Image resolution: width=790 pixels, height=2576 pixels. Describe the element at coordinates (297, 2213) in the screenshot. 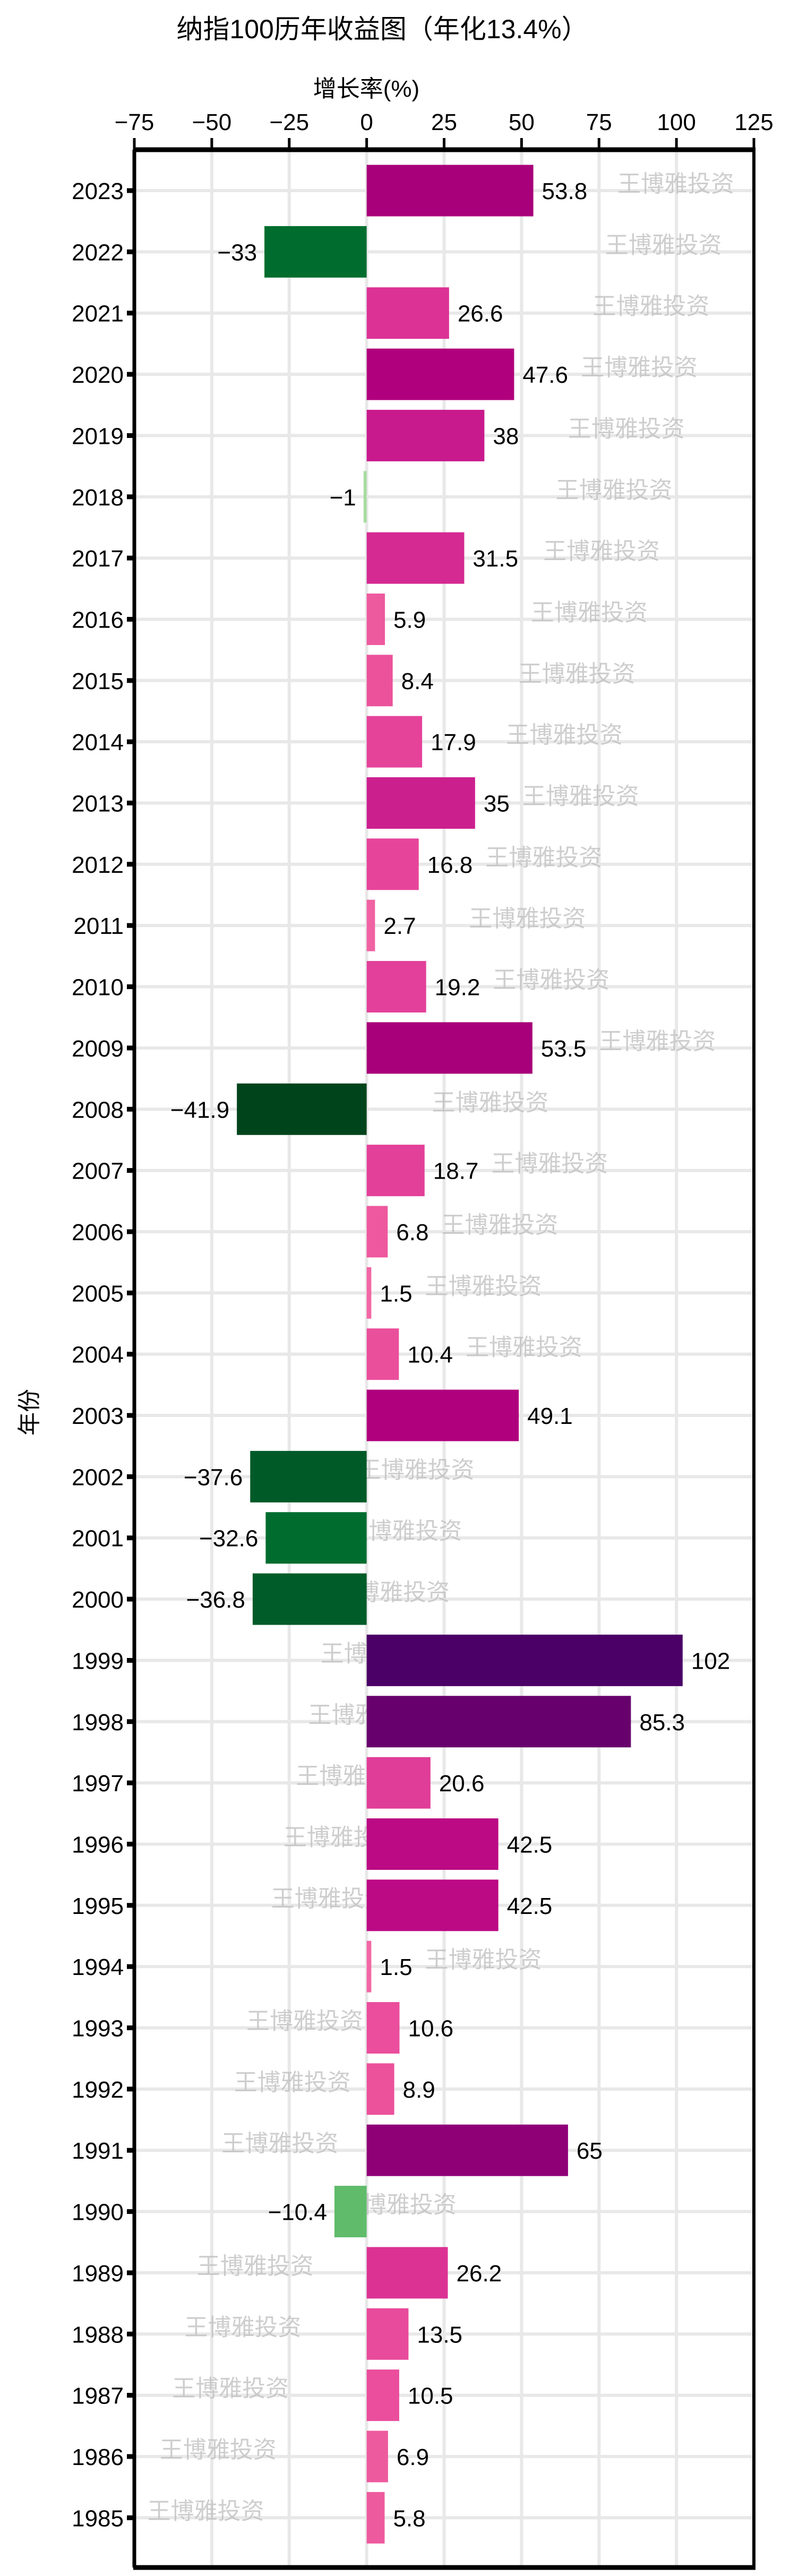

I see `value-label: −10.4` at that location.